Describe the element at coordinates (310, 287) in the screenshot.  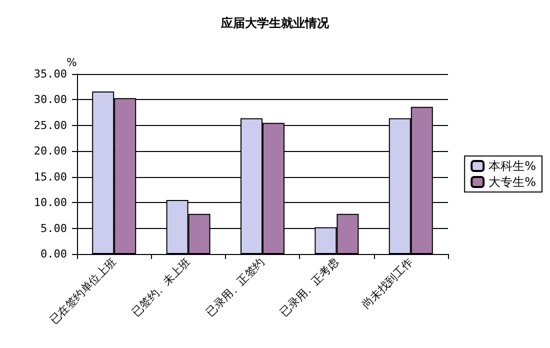
I see `x-tick-label: 已录用、正考虑` at that location.